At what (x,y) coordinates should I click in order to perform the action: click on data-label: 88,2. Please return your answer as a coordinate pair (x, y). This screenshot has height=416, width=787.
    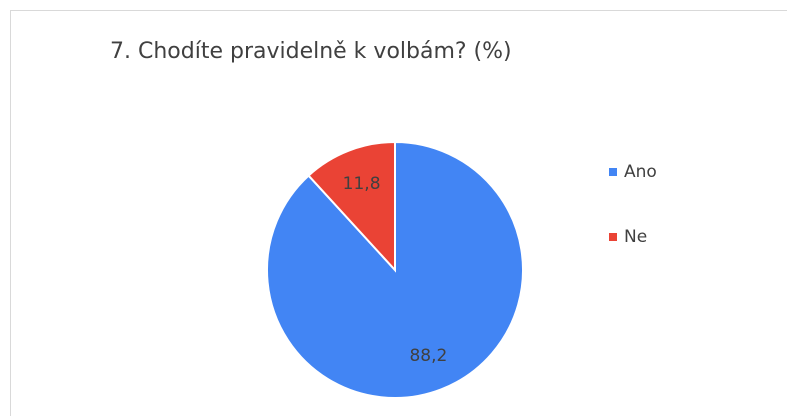
    Looking at the image, I should click on (428, 356).